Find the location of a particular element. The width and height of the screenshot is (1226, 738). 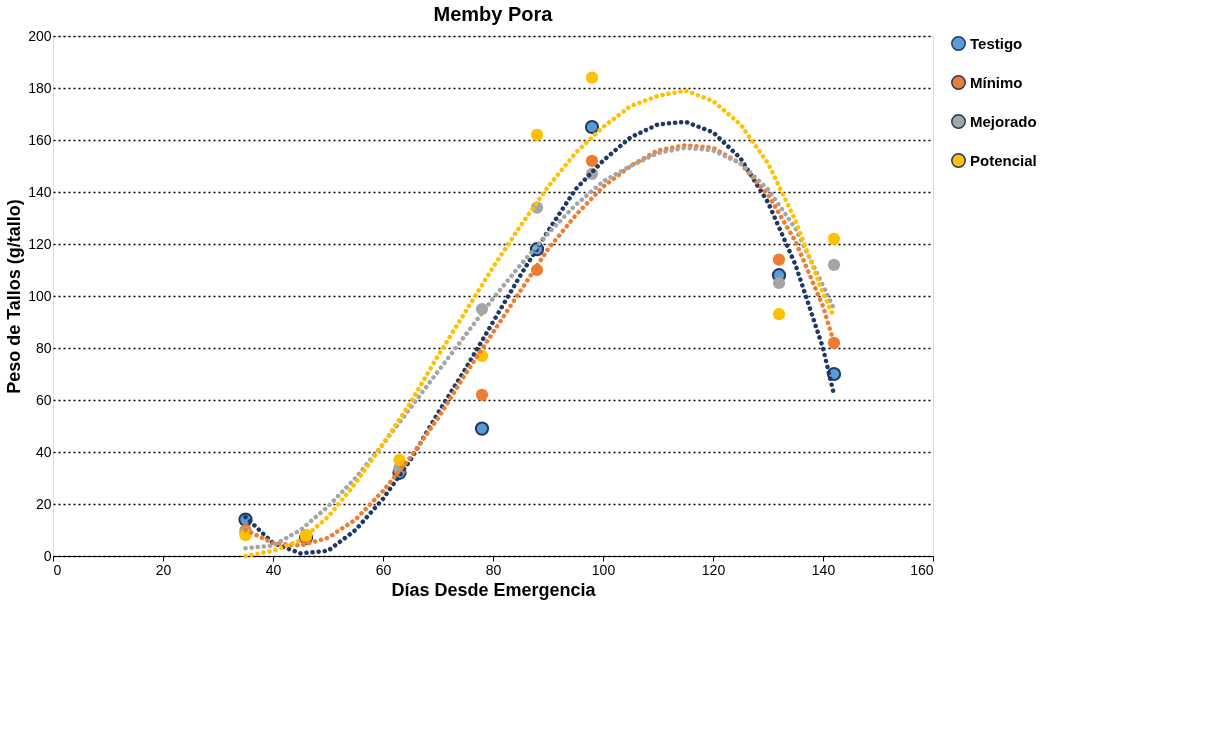

x-tick-label: 60 is located at coordinates (383, 569).